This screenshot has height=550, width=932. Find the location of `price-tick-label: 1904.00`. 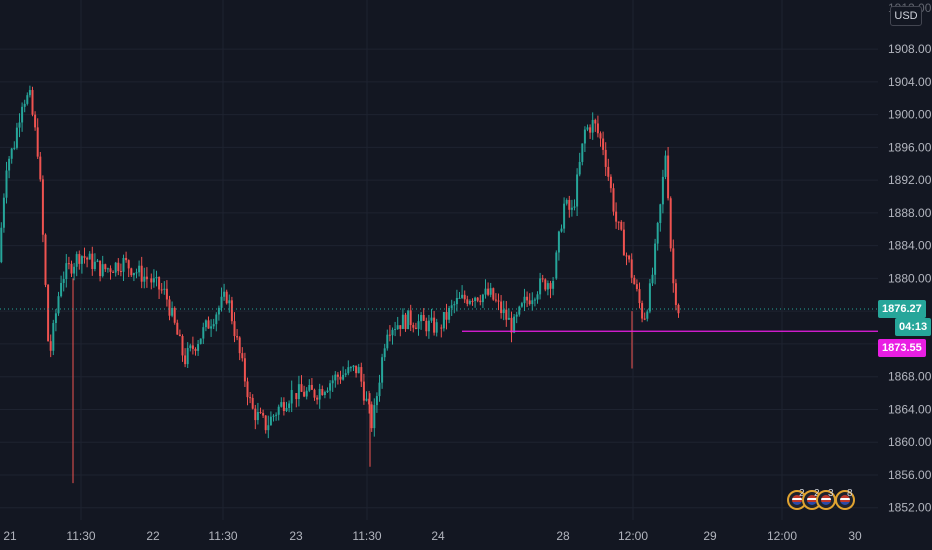

price-tick-label: 1904.00 is located at coordinates (910, 82).